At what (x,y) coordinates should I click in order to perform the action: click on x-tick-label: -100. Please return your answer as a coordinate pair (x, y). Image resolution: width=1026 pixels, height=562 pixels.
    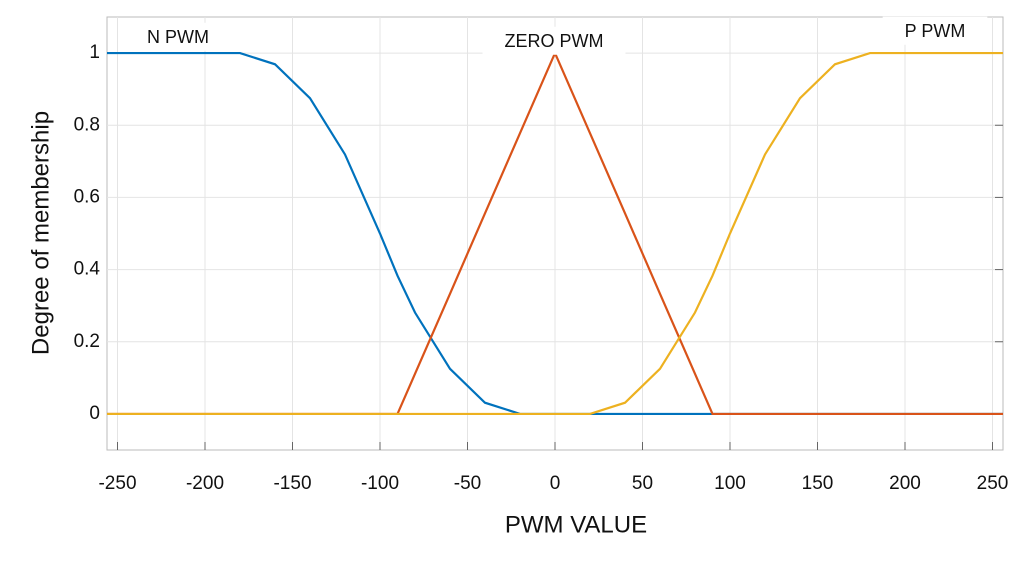
    Looking at the image, I should click on (380, 483).